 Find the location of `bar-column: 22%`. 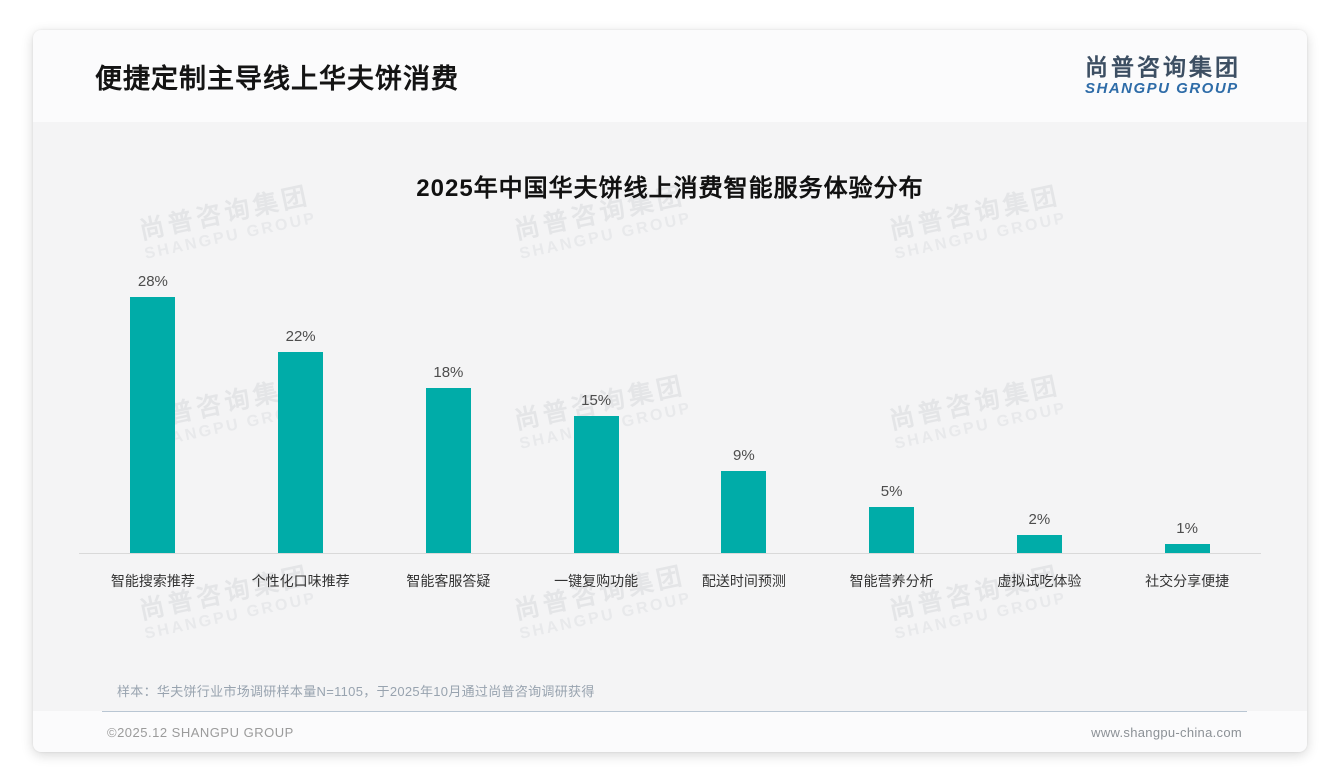

bar-column: 22% is located at coordinates (301, 440).